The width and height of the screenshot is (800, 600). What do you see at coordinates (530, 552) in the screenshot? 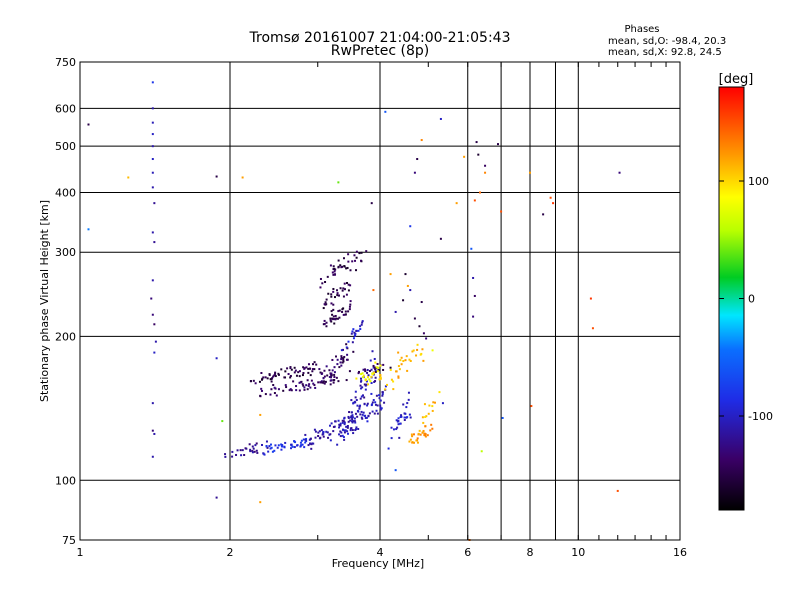
I see `x-tick-label: 8` at bounding box center [530, 552].